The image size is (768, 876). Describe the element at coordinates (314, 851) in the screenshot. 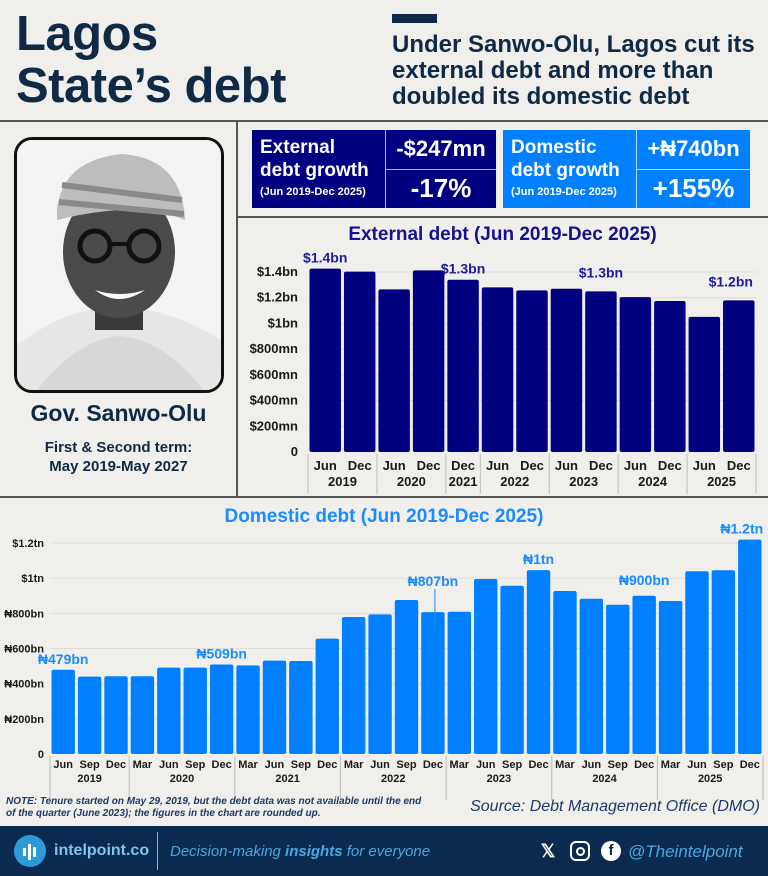

I see `tagline-bold: insights` at that location.